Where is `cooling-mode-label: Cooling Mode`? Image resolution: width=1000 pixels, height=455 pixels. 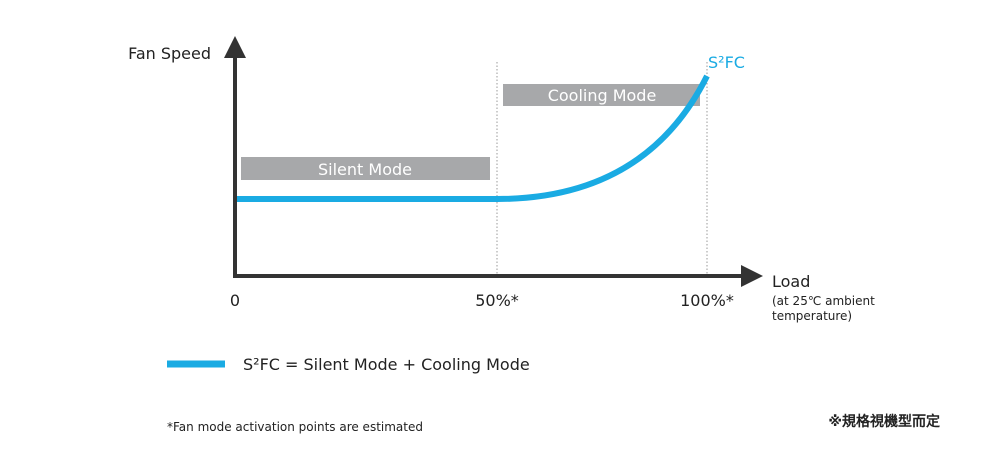 cooling-mode-label: Cooling Mode is located at coordinates (602, 95).